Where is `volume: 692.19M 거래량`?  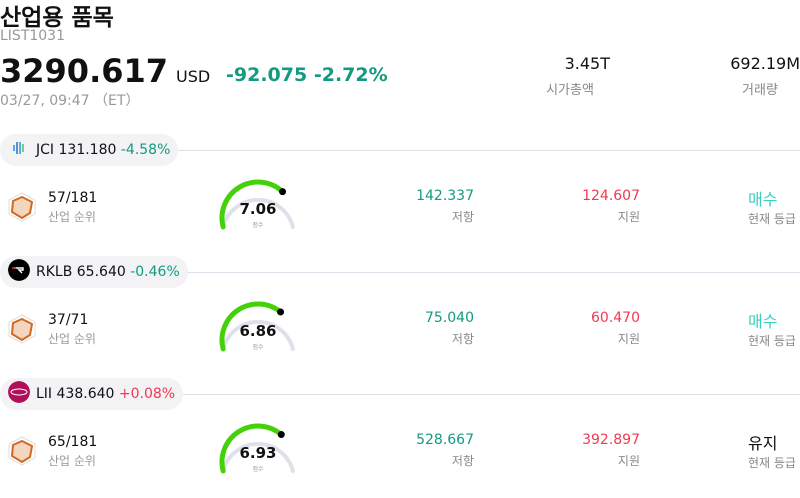
volume: 692.19M 거래량 is located at coordinates (740, 76).